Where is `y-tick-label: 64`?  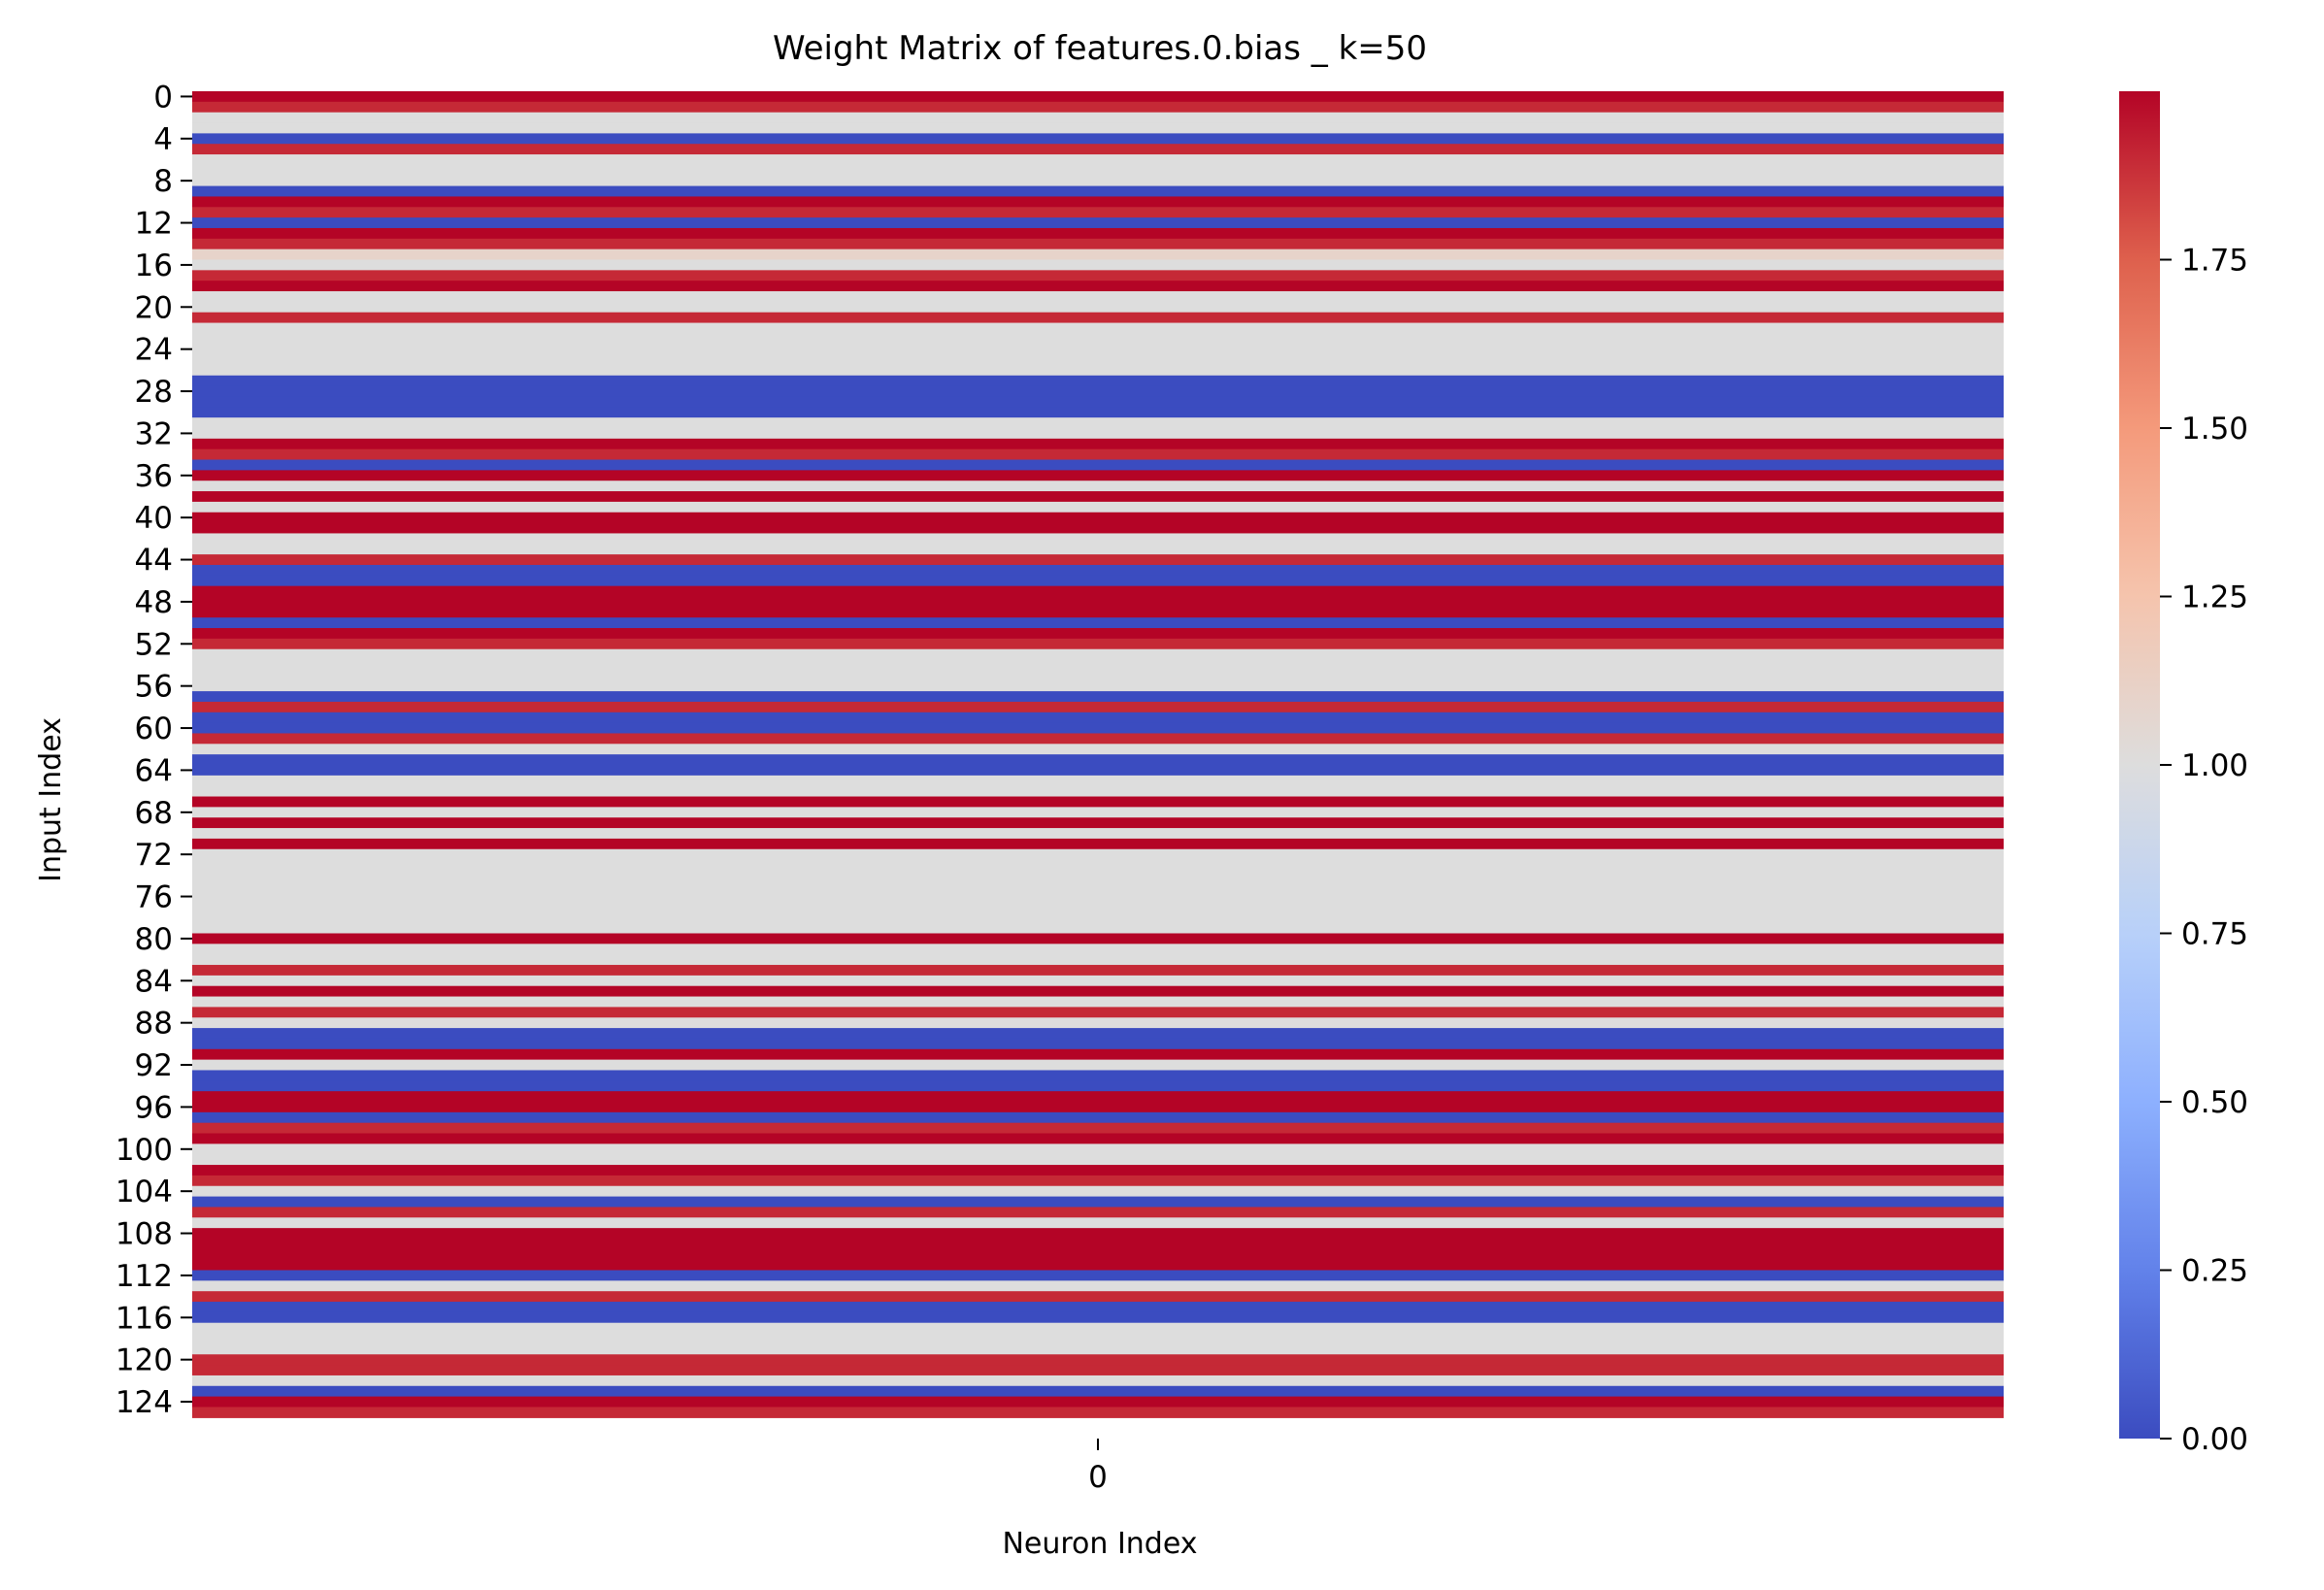 y-tick-label: 64 is located at coordinates (154, 770).